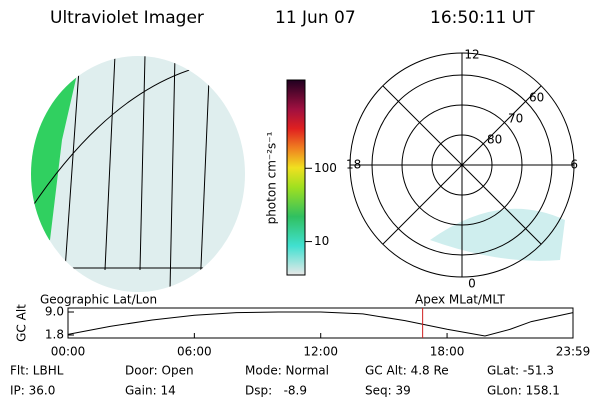 The image size is (600, 404). Describe the element at coordinates (388, 391) in the screenshot. I see `footer-field: Seq: 39` at that location.